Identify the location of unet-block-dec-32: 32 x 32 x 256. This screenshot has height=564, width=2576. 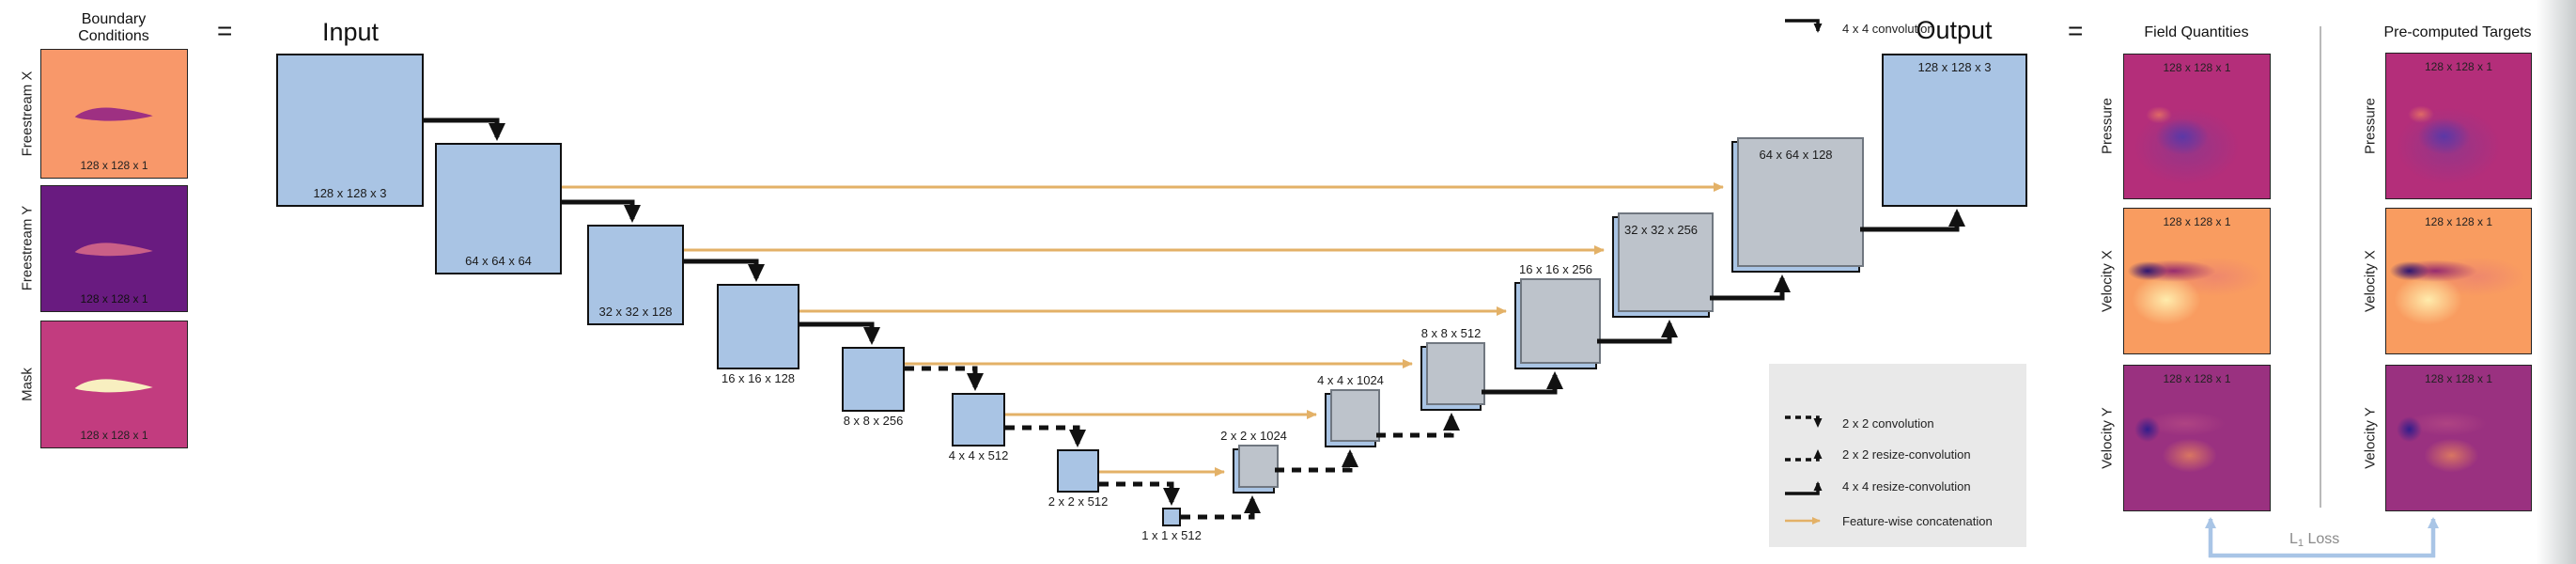
(1663, 265).